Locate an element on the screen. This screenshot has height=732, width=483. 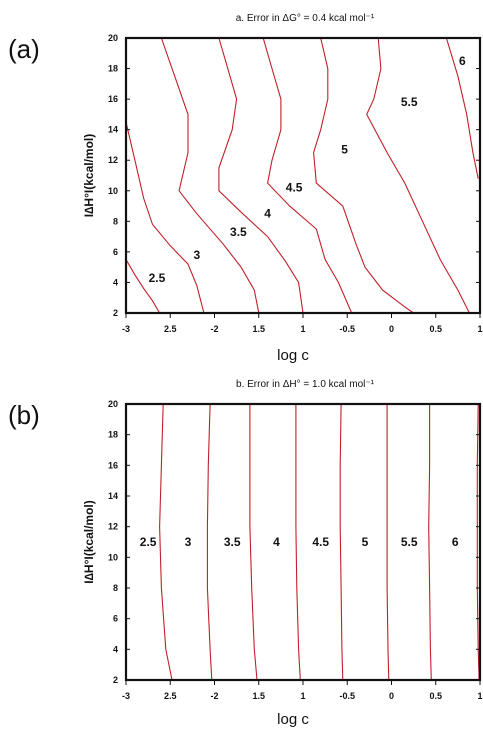
panel-b-contour-label-halo: 2.5 is located at coordinates (148, 542).